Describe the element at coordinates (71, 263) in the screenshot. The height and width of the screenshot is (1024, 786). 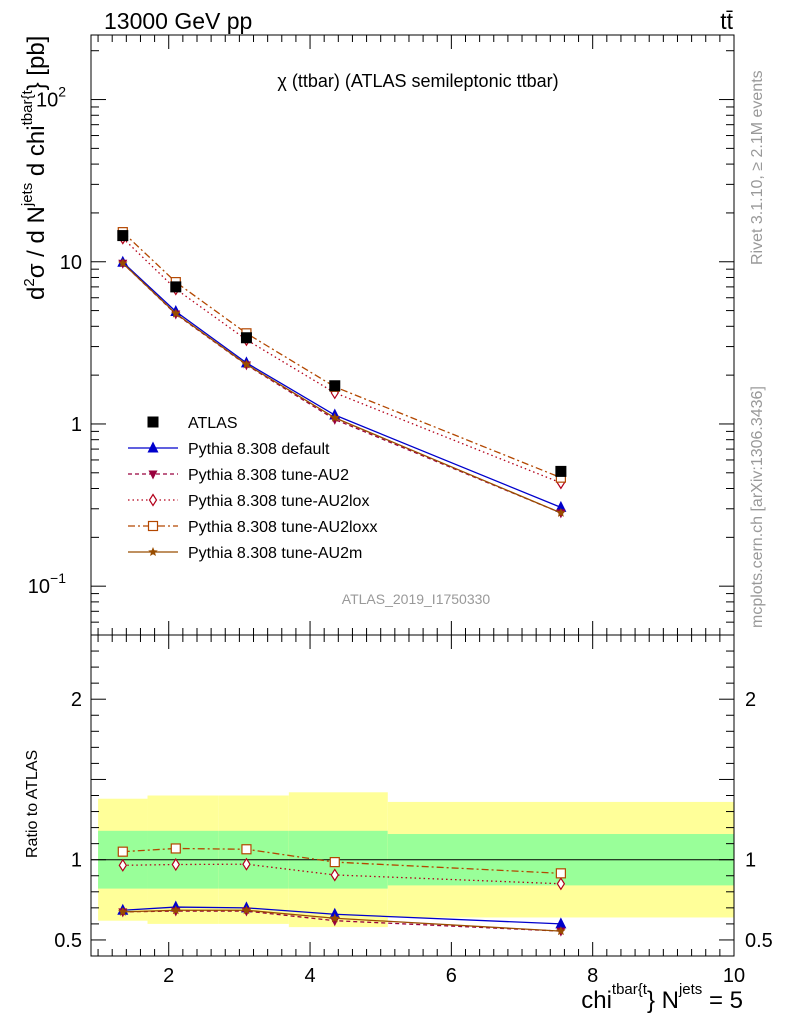
I see `y-tick-label: 10` at that location.